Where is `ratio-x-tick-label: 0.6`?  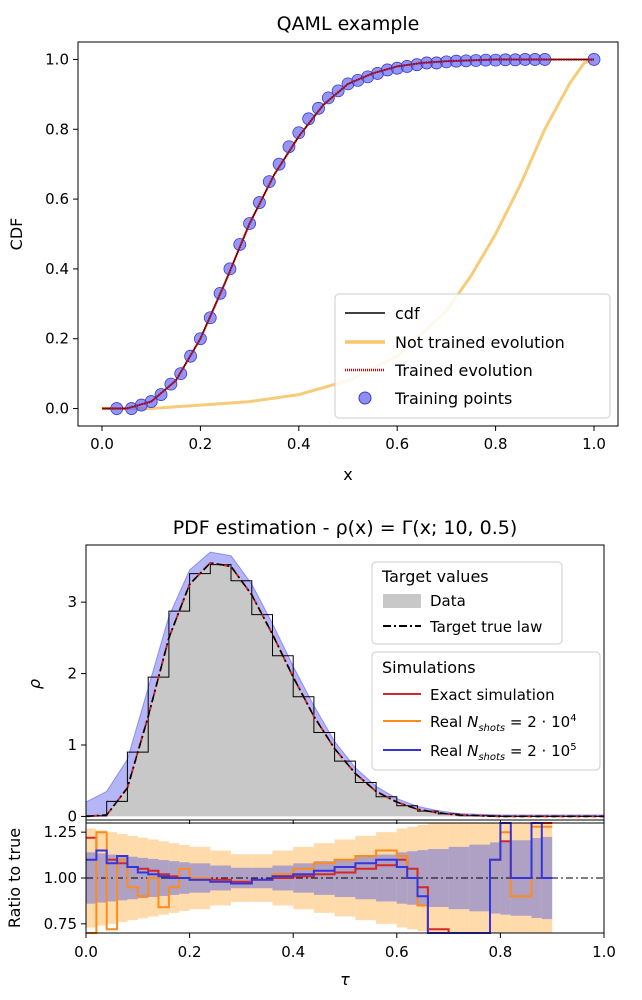
ratio-x-tick-label: 0.6 is located at coordinates (397, 952).